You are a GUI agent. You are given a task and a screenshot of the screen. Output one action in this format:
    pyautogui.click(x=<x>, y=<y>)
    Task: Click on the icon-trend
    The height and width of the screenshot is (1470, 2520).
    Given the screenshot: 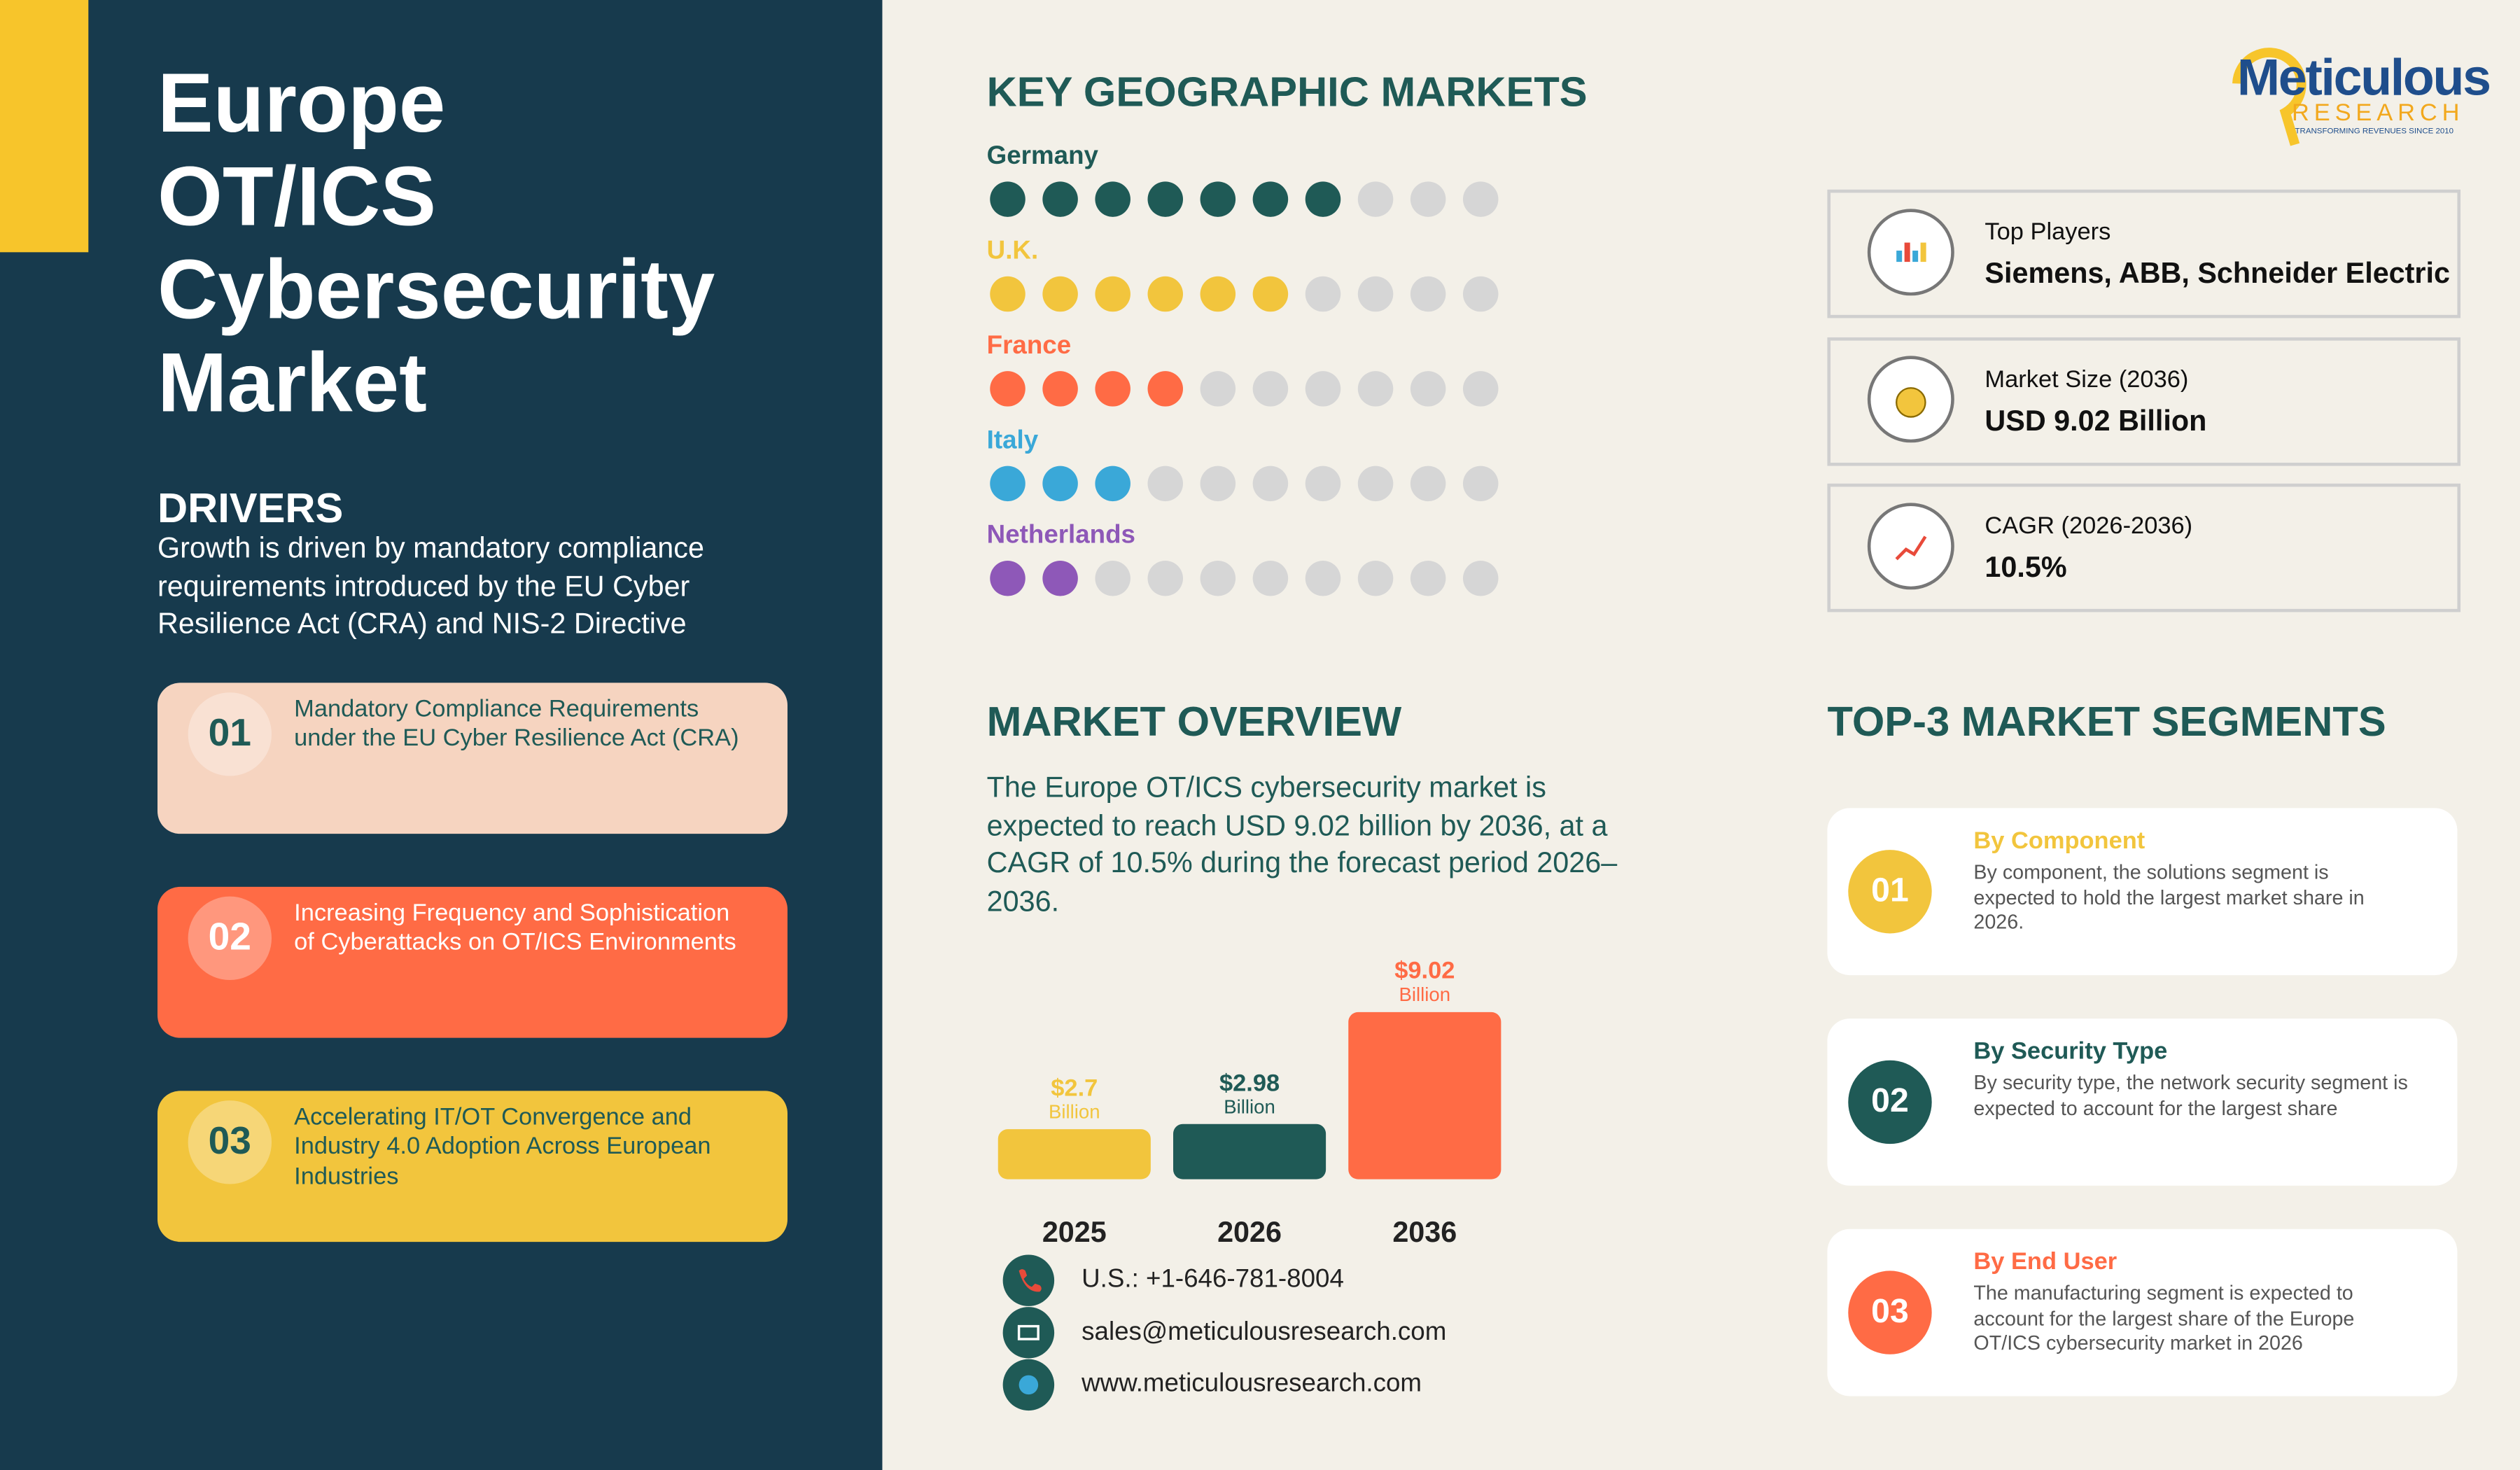 What is the action you would take?
    pyautogui.click(x=1911, y=548)
    